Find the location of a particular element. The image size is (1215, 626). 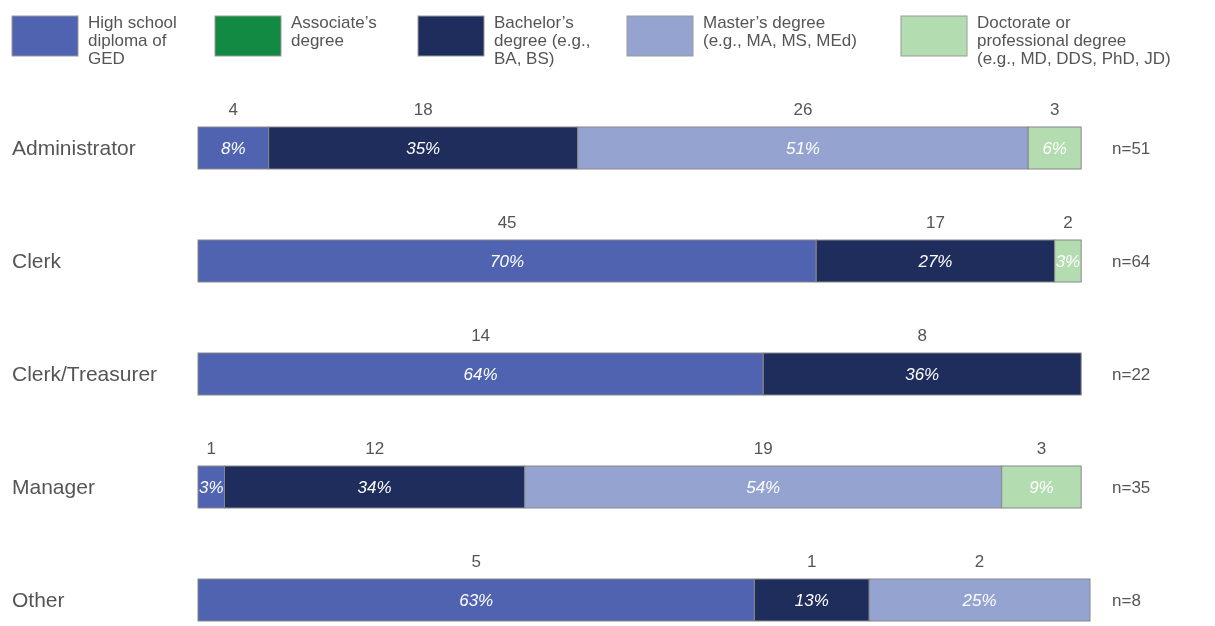

text: n=51 is located at coordinates (1131, 148).